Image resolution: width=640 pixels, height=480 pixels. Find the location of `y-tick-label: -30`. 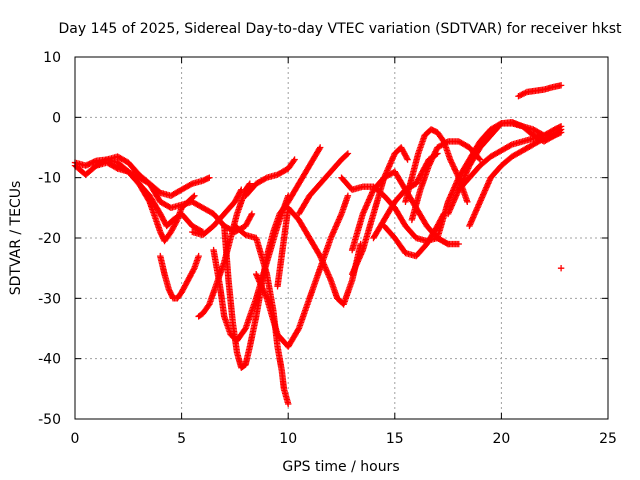

y-tick-label: -30 is located at coordinates (49, 299).